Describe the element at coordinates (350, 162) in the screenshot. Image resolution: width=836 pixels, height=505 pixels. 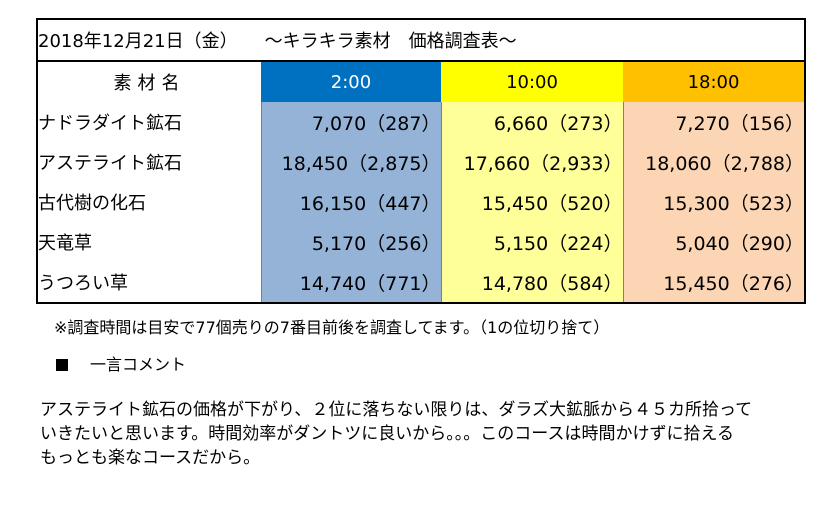
I see `price-cell-2: 18,450（2,875）` at that location.